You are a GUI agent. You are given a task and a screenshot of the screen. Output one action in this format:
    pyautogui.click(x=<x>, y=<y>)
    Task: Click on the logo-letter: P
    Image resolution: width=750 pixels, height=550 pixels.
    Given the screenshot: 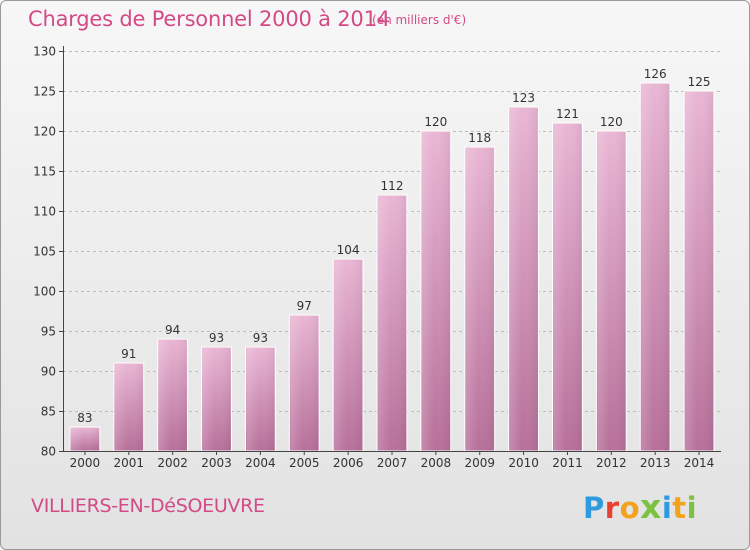 What is the action you would take?
    pyautogui.click(x=594, y=508)
    